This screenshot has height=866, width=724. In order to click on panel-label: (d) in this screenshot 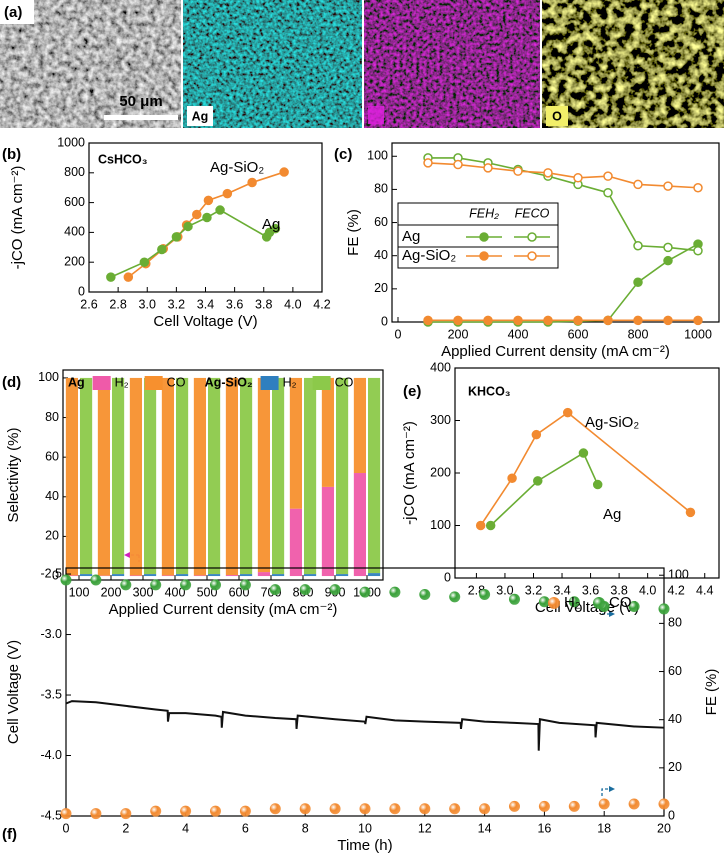, I will do `click(11, 382)`.